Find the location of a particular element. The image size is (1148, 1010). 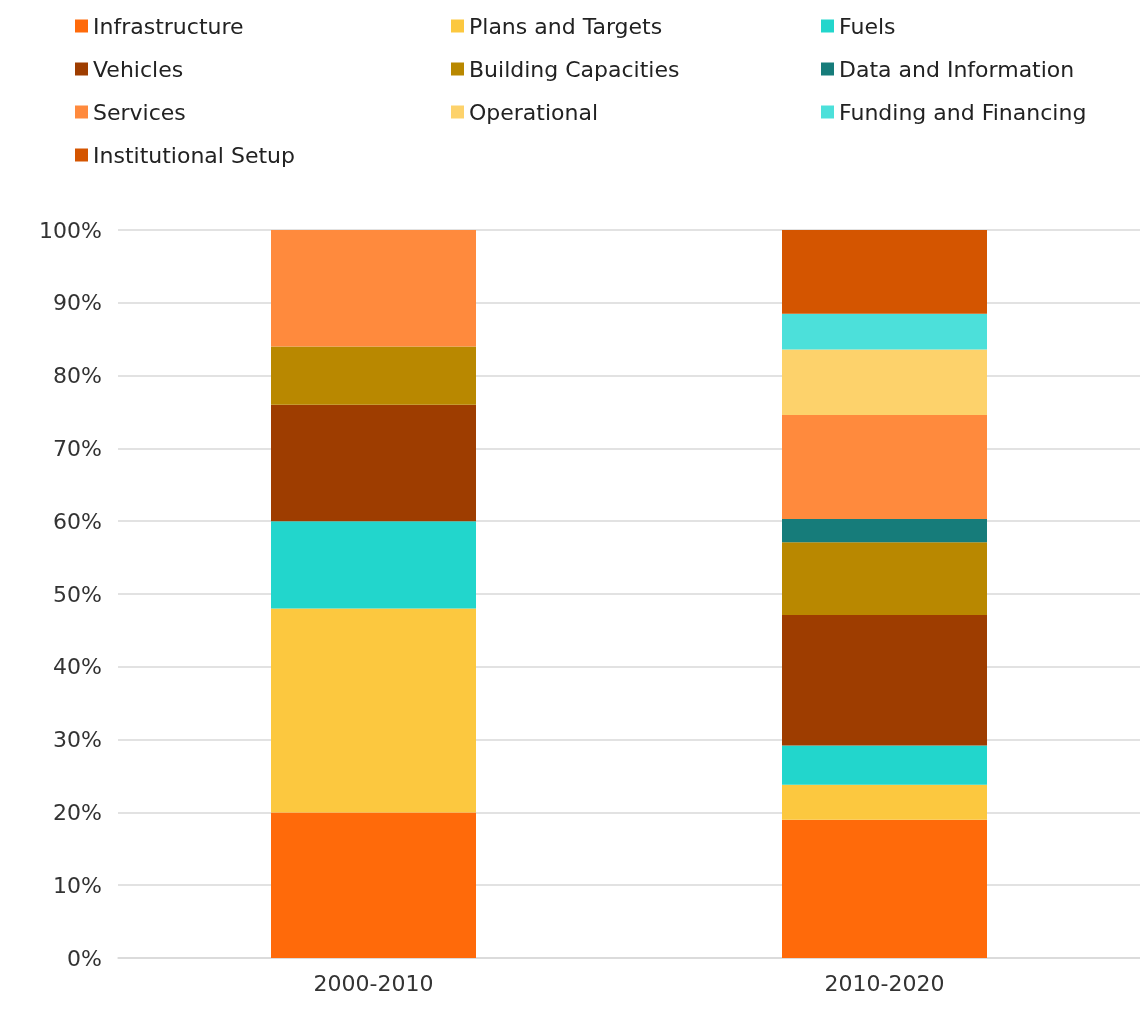

y-tick-label: 40% is located at coordinates (77, 667).